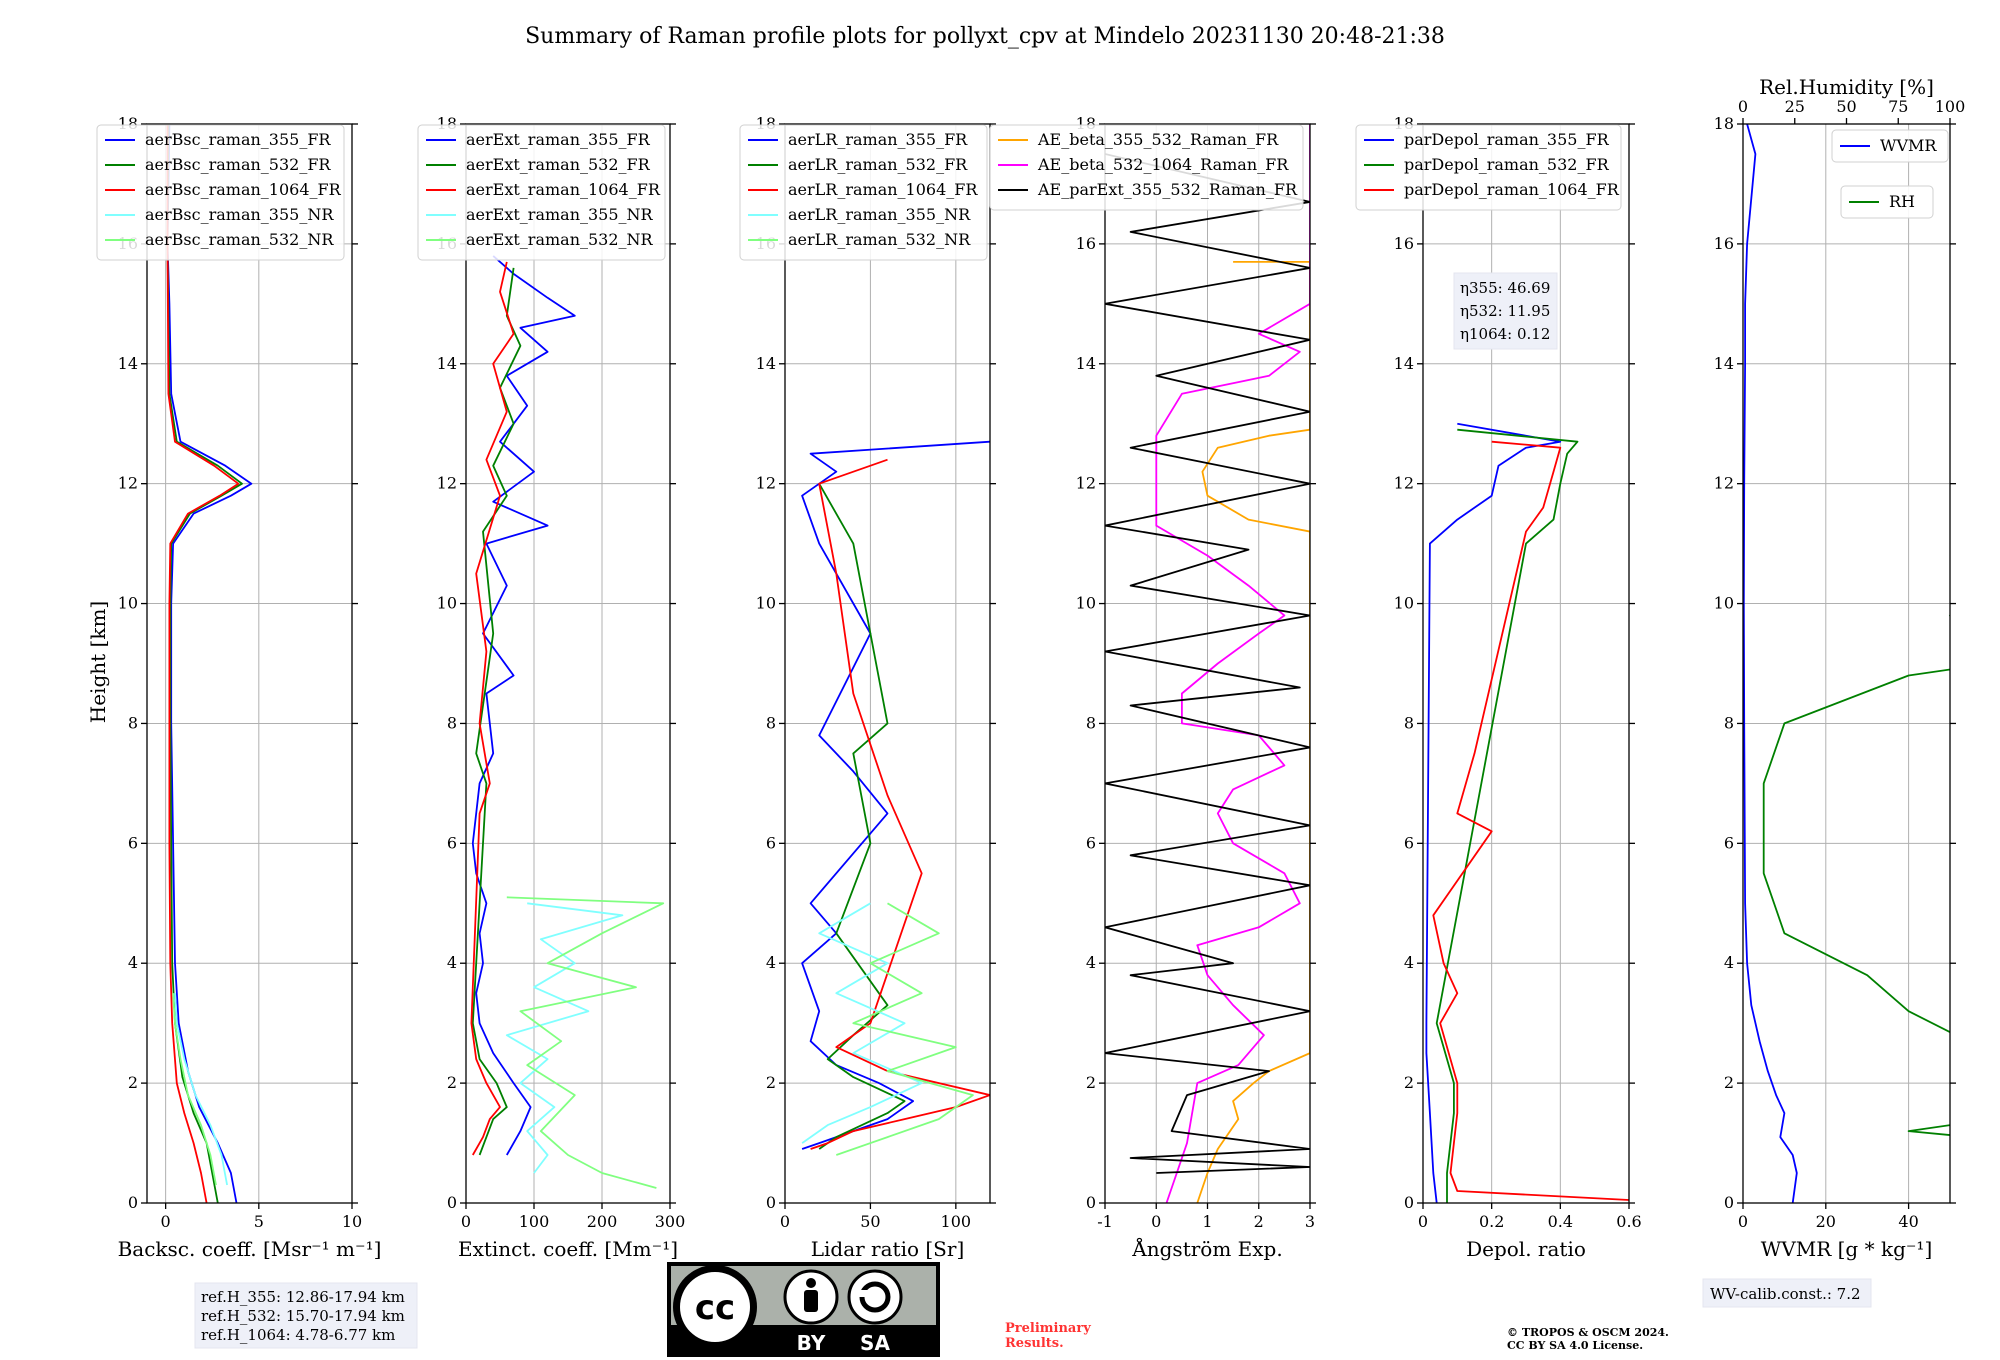 The width and height of the screenshot is (2000, 1360). Describe the element at coordinates (811, 1343) in the screenshot. I see `by-label: BY` at that location.